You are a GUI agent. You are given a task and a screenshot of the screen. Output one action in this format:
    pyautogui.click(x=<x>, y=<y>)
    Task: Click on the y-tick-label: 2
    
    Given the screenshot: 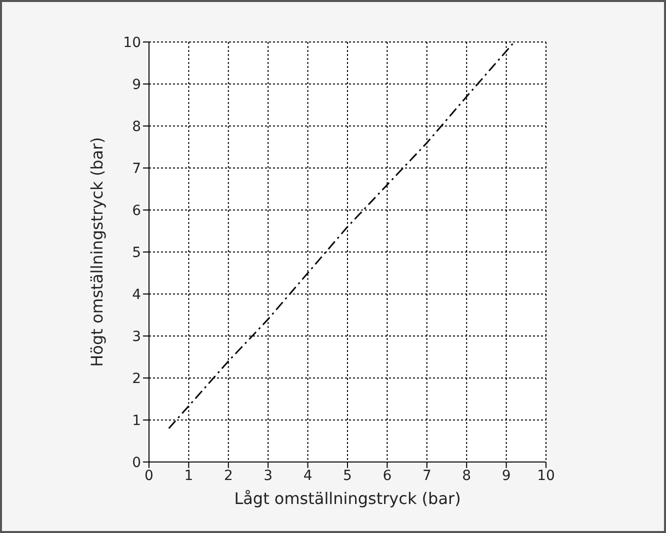 What is the action you would take?
    pyautogui.click(x=136, y=378)
    